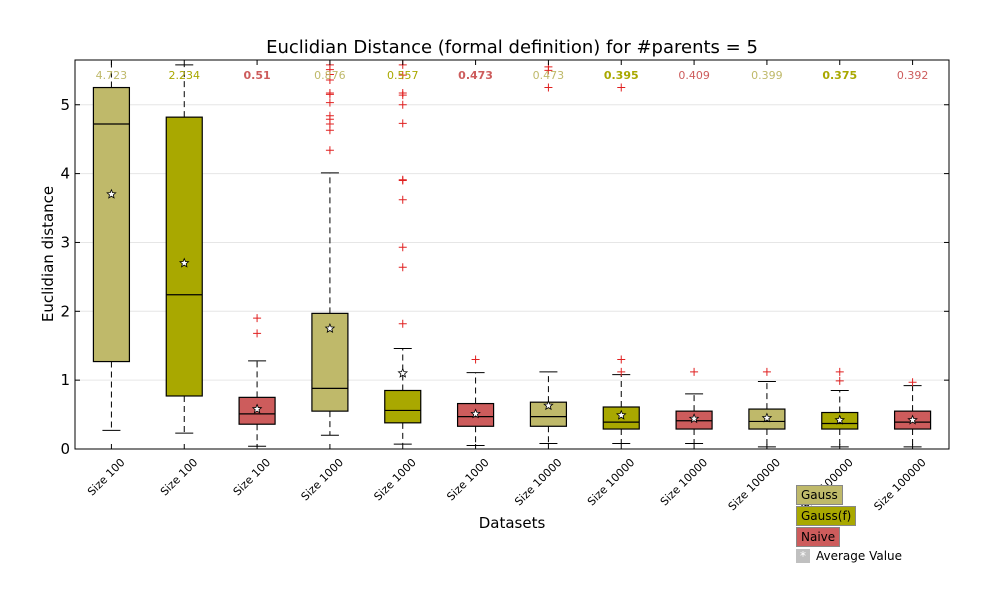 The width and height of the screenshot is (1000, 600). What do you see at coordinates (839, 75) in the screenshot?
I see `top-value-label: 0.375` at bounding box center [839, 75].